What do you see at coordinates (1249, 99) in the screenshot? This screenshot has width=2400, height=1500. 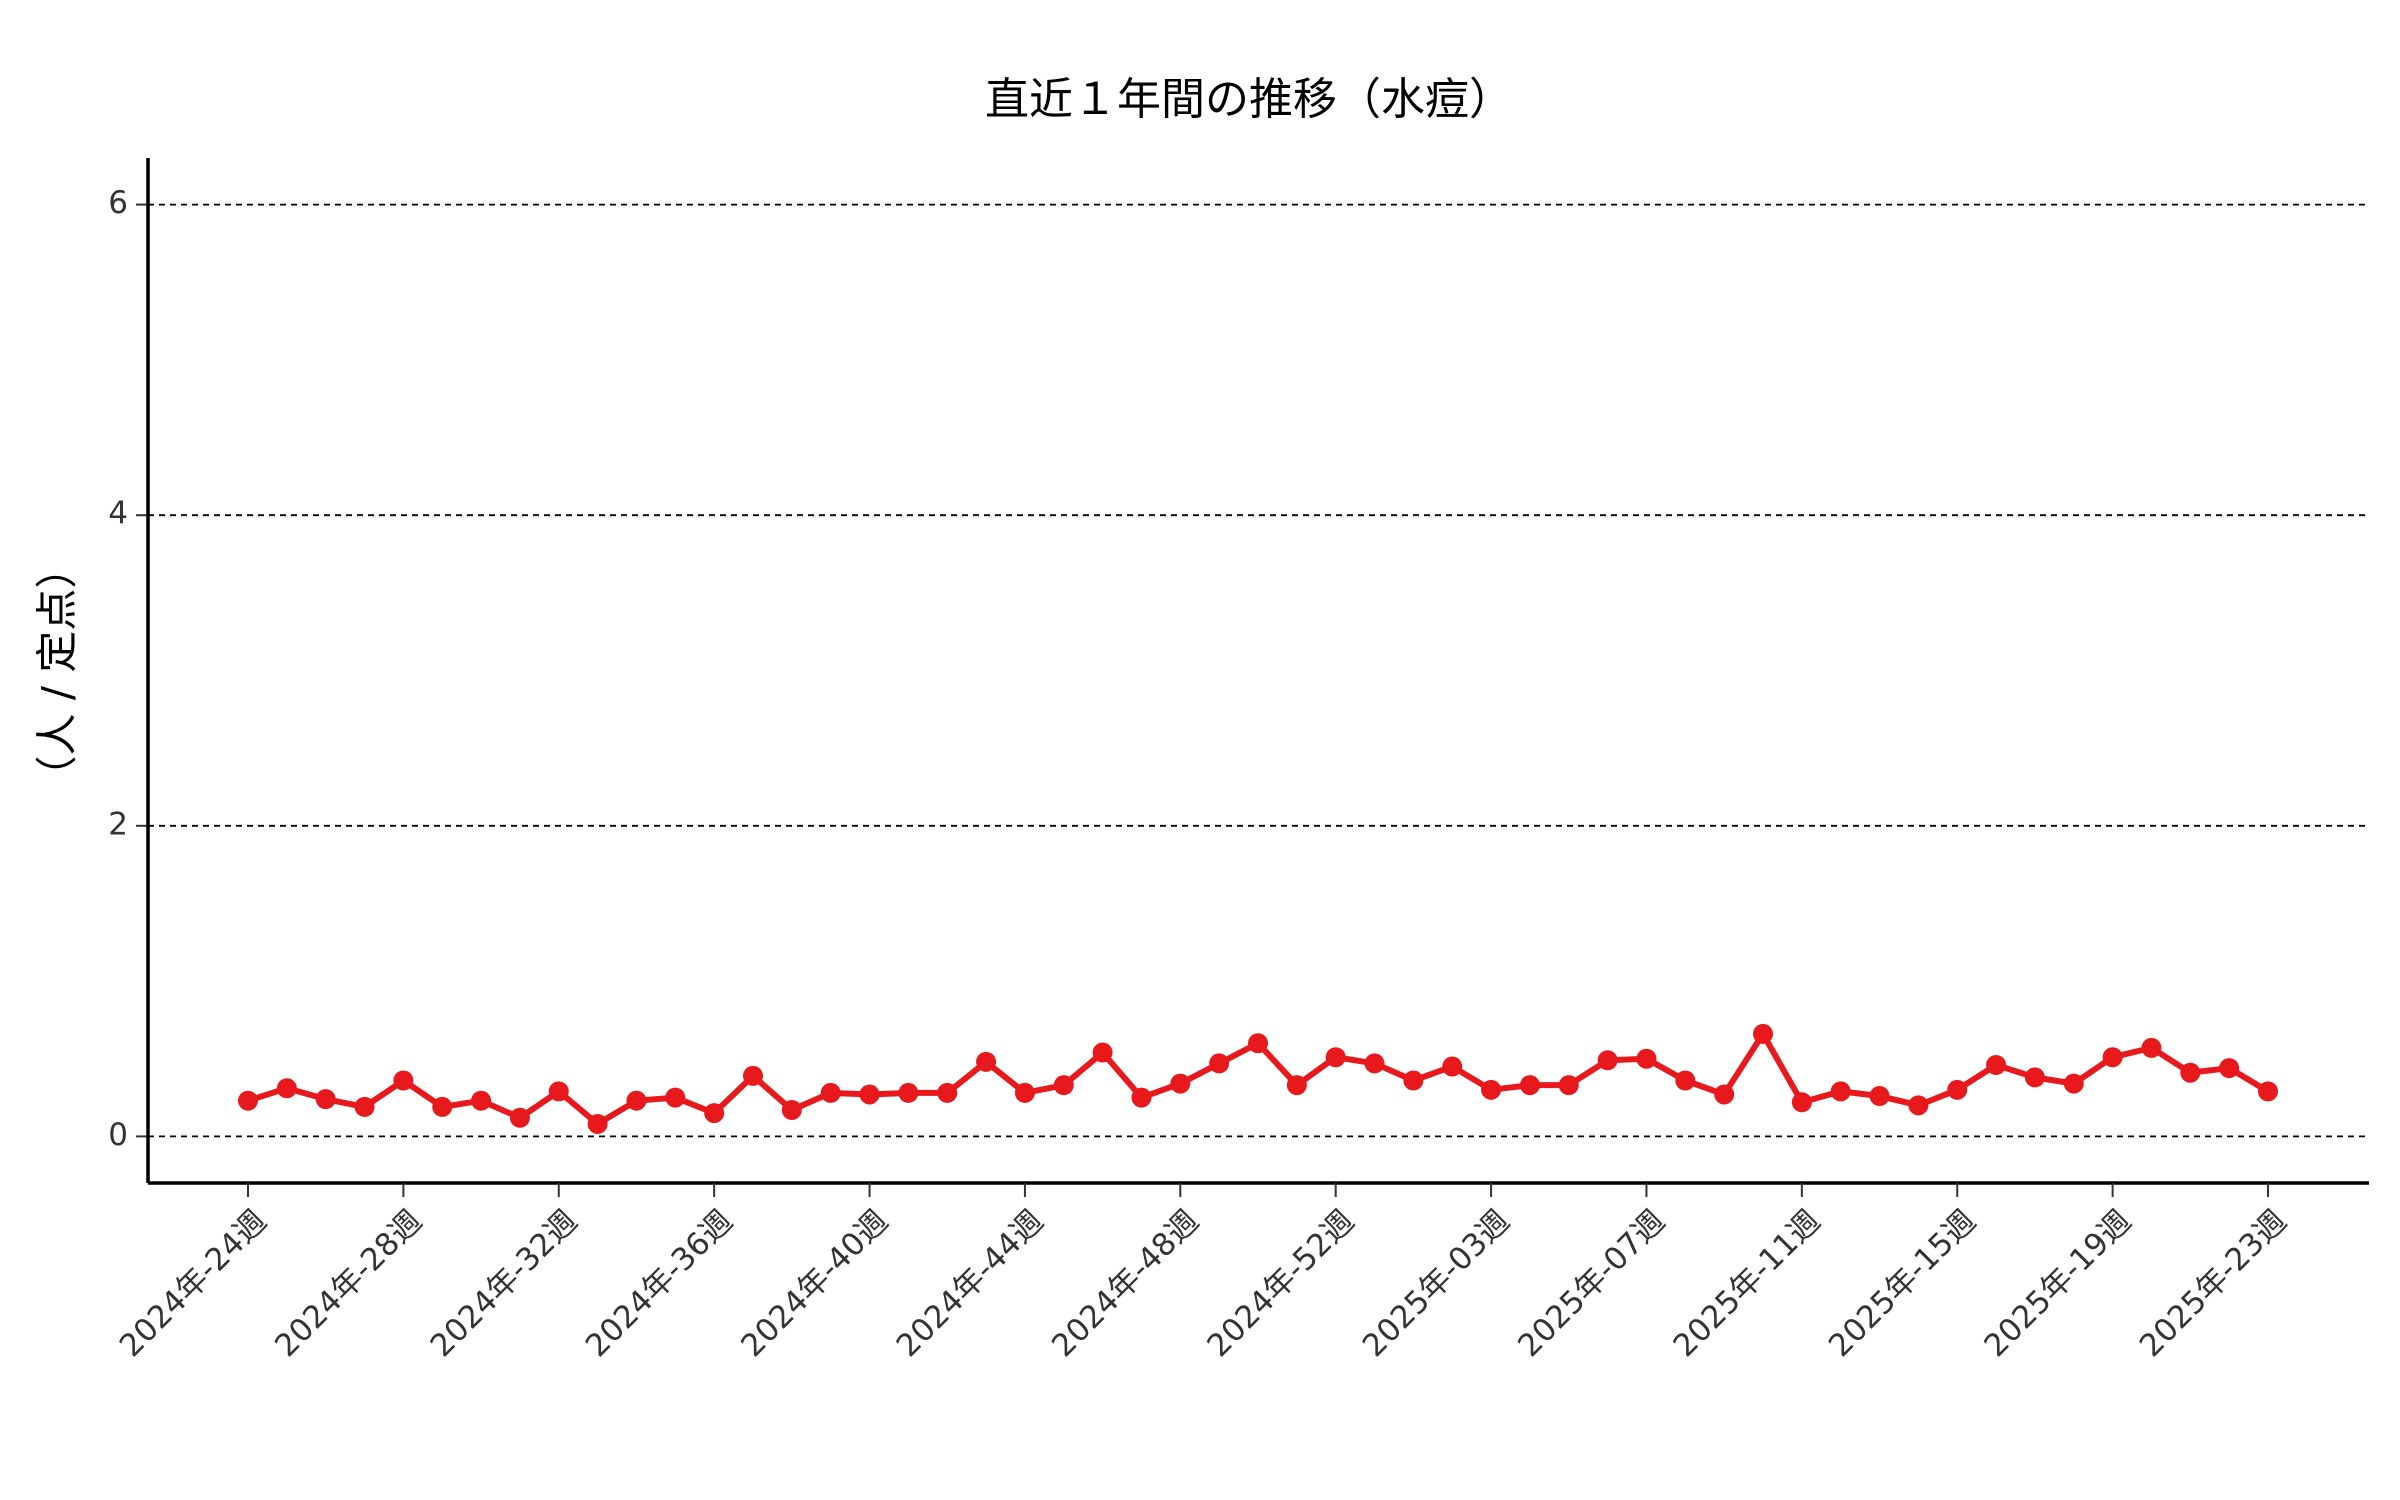 I see `chart-title: 直近１年間の推移（水痘）` at bounding box center [1249, 99].